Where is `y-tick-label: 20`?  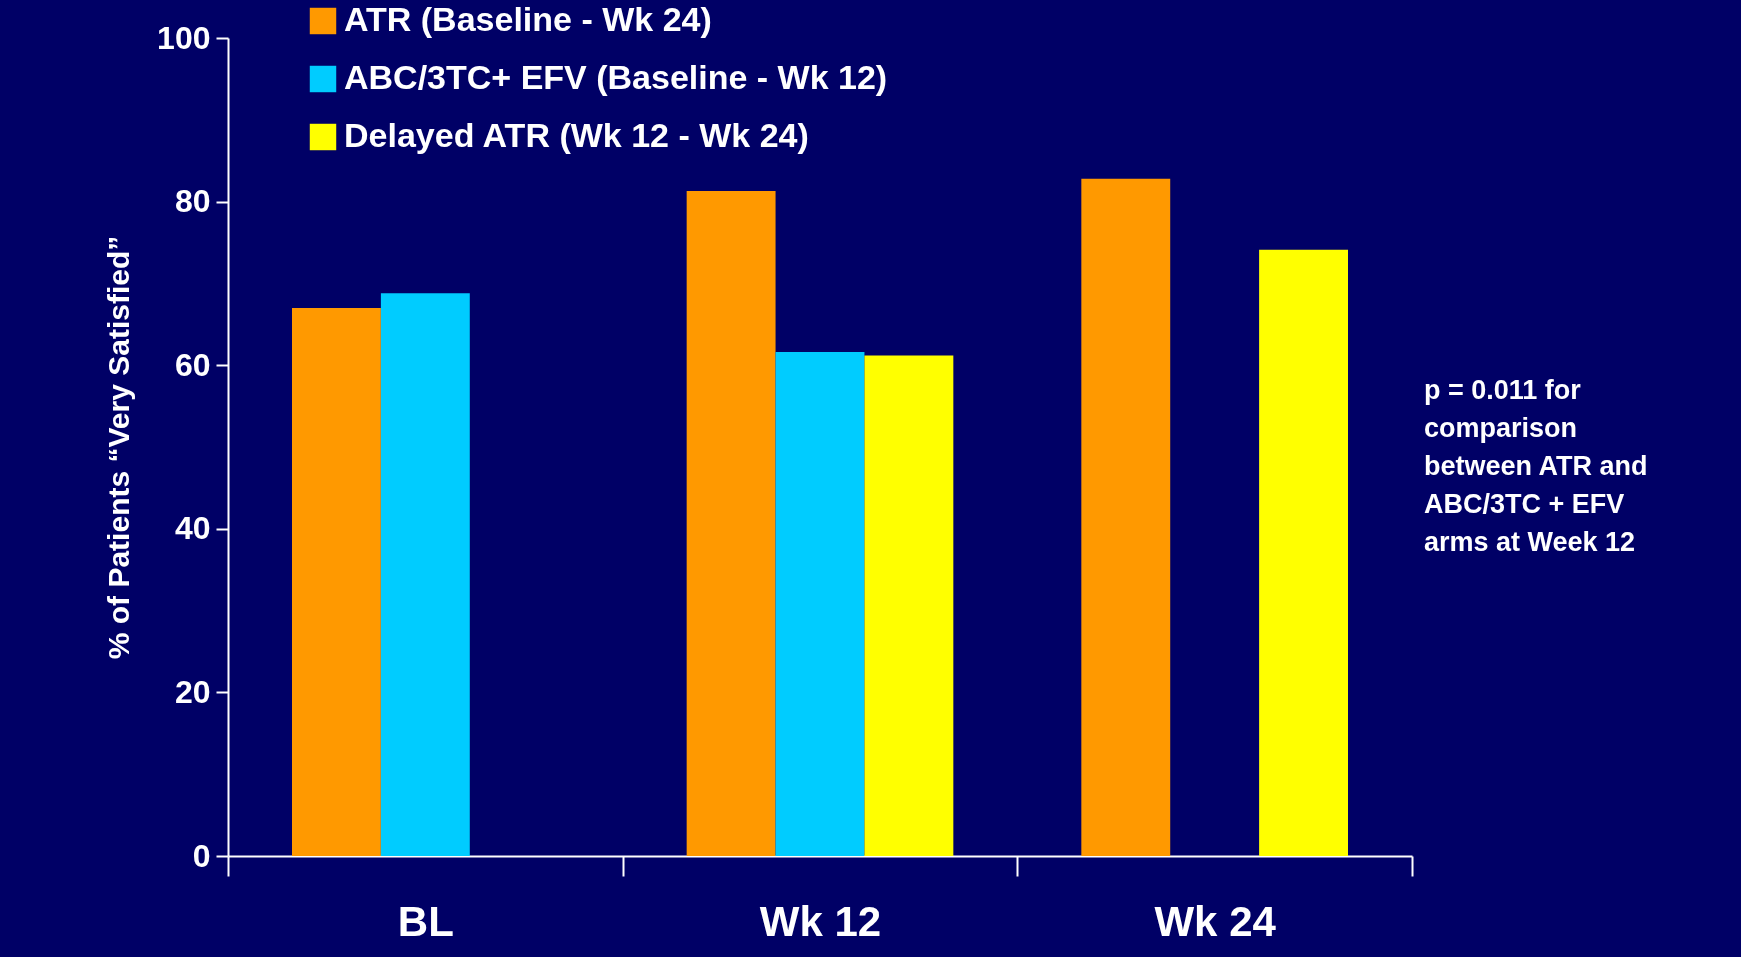
y-tick-label: 20 is located at coordinates (192, 691).